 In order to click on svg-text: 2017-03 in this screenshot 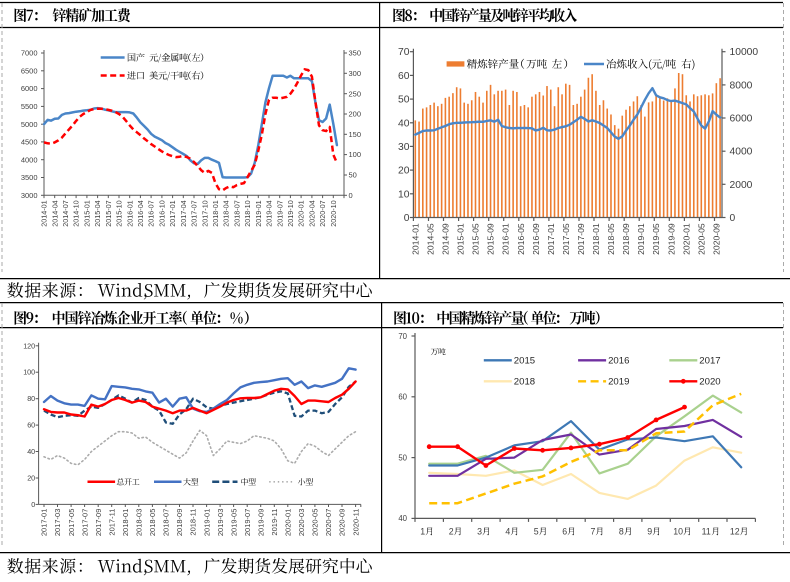, I will do `click(57, 523)`.